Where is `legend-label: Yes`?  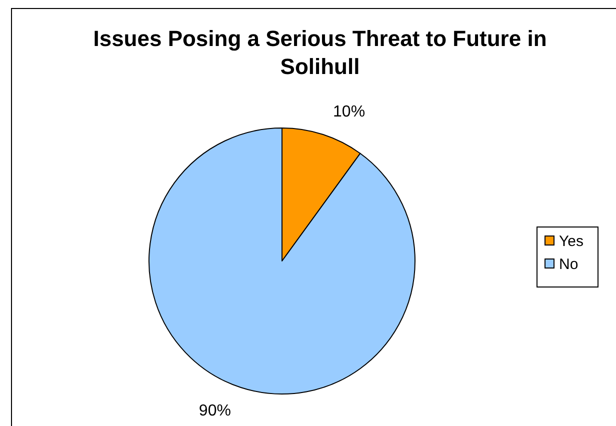
legend-label: Yes is located at coordinates (571, 241).